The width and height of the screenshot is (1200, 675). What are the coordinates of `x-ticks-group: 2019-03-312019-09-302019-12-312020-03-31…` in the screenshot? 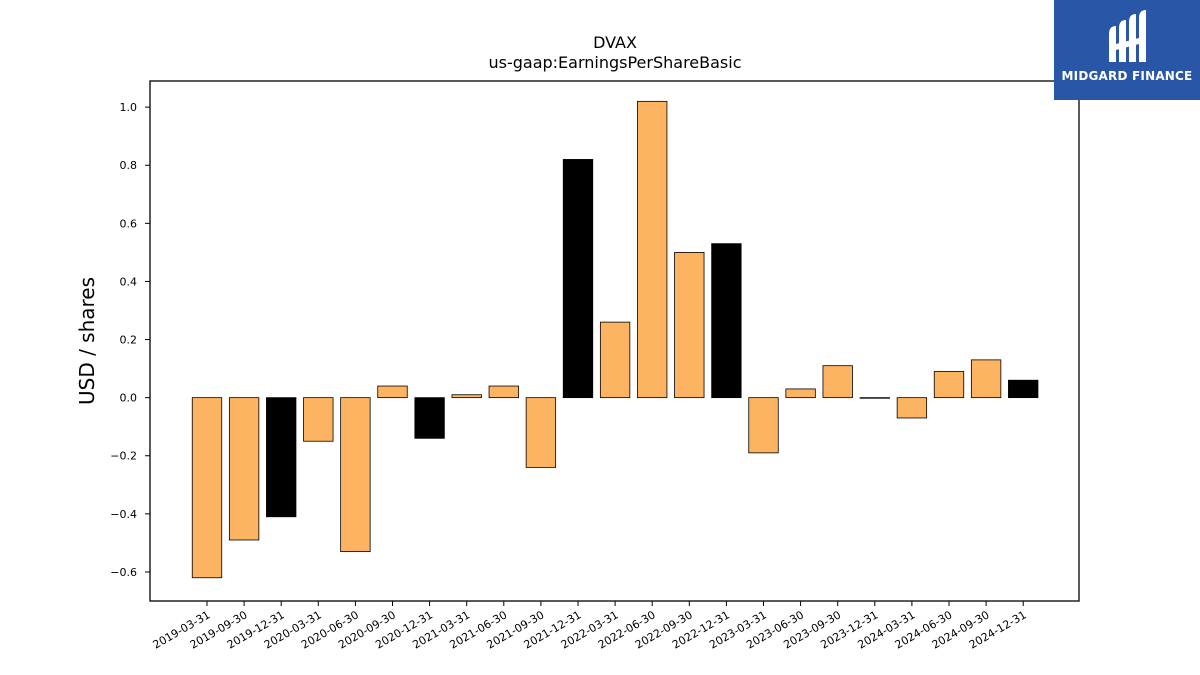 It's located at (590, 626).